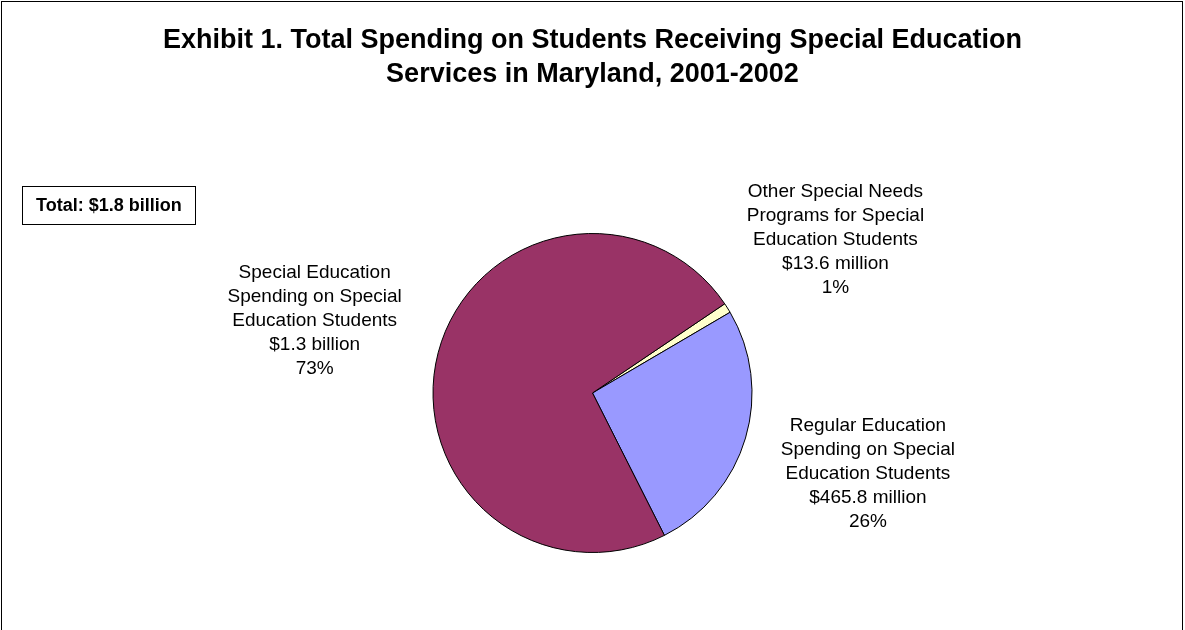 The width and height of the screenshot is (1185, 630). What do you see at coordinates (315, 355) in the screenshot?
I see `data-label: $1.3 billion 73%` at bounding box center [315, 355].